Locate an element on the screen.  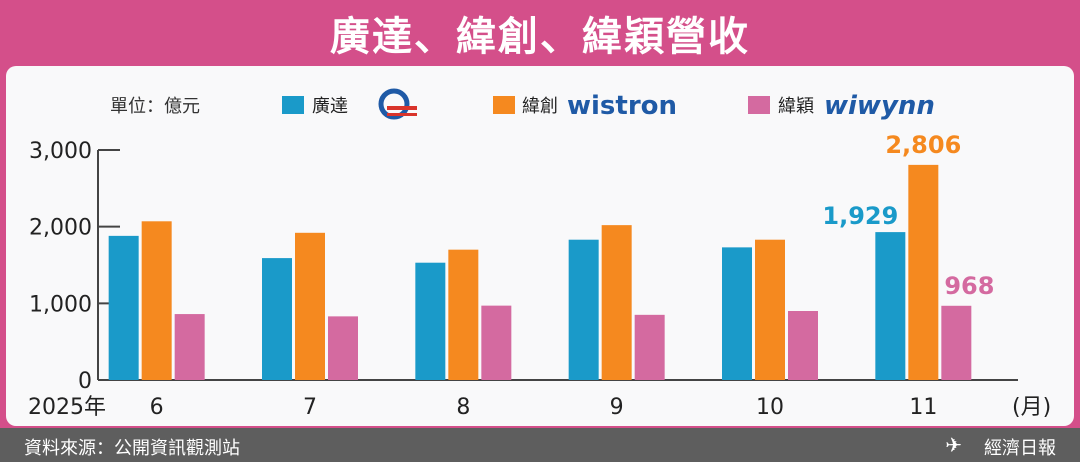
x-tick-label: 10 is located at coordinates (770, 407).